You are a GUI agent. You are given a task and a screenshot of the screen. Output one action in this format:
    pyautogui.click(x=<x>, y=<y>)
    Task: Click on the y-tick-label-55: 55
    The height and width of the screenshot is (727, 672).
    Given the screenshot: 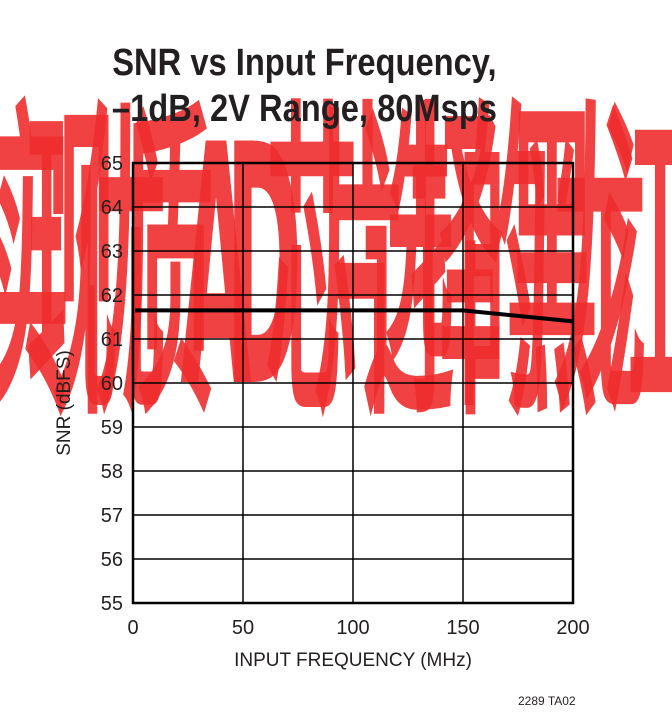 What is the action you would take?
    pyautogui.click(x=112, y=604)
    